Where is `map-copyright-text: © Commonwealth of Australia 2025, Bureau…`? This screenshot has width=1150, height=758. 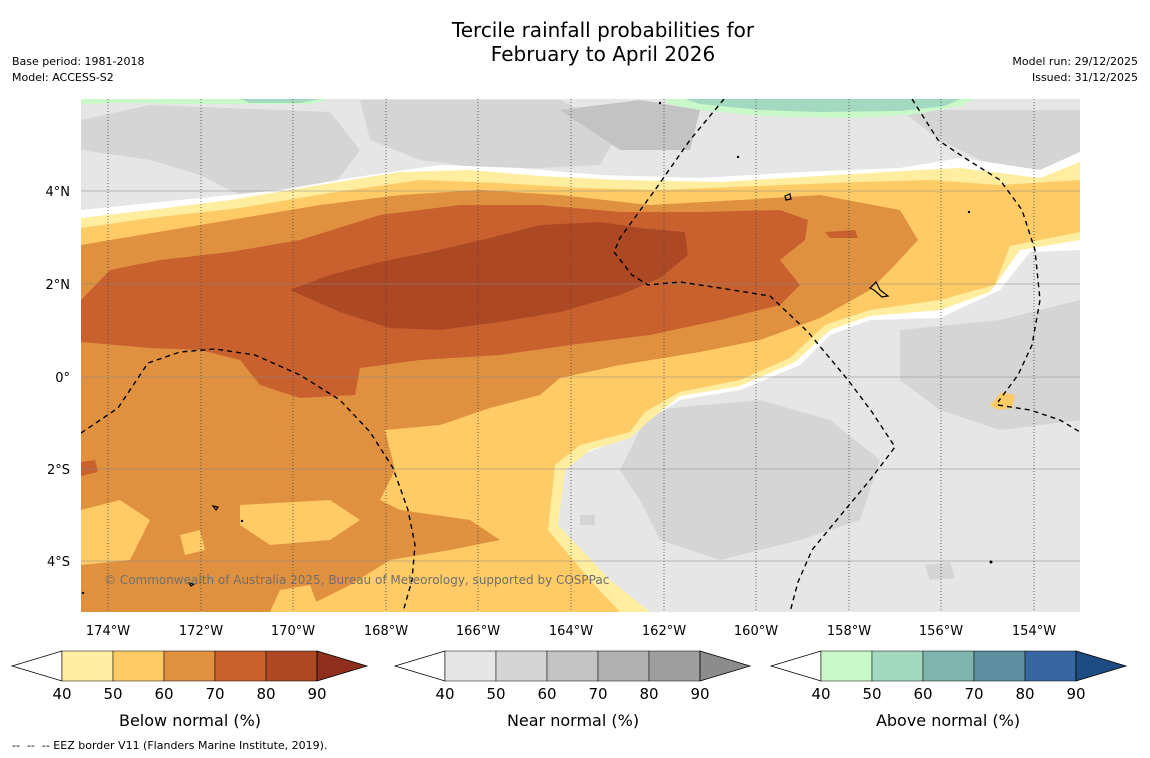 map-copyright-text: © Commonwealth of Australia 2025, Bureau… is located at coordinates (356, 580).